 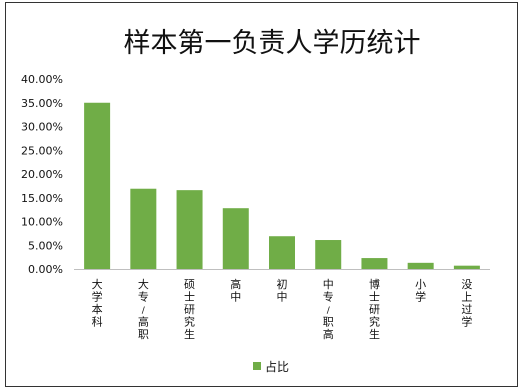 I want to click on y-tick-label: 30.00%, so click(x=42, y=127).